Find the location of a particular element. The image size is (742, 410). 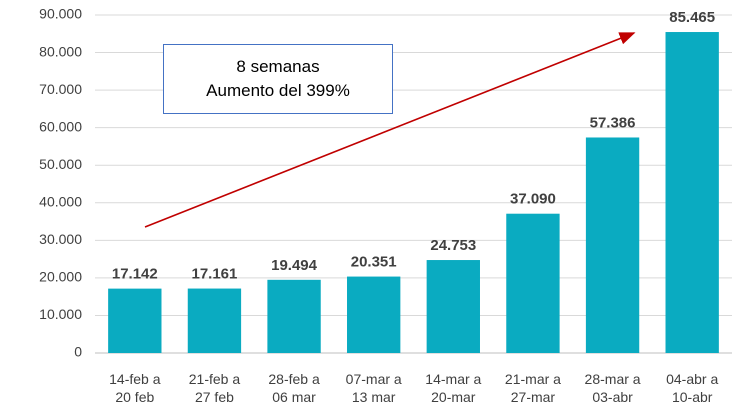

x-tick-label: 07-mar a 13 mar is located at coordinates (373, 388).